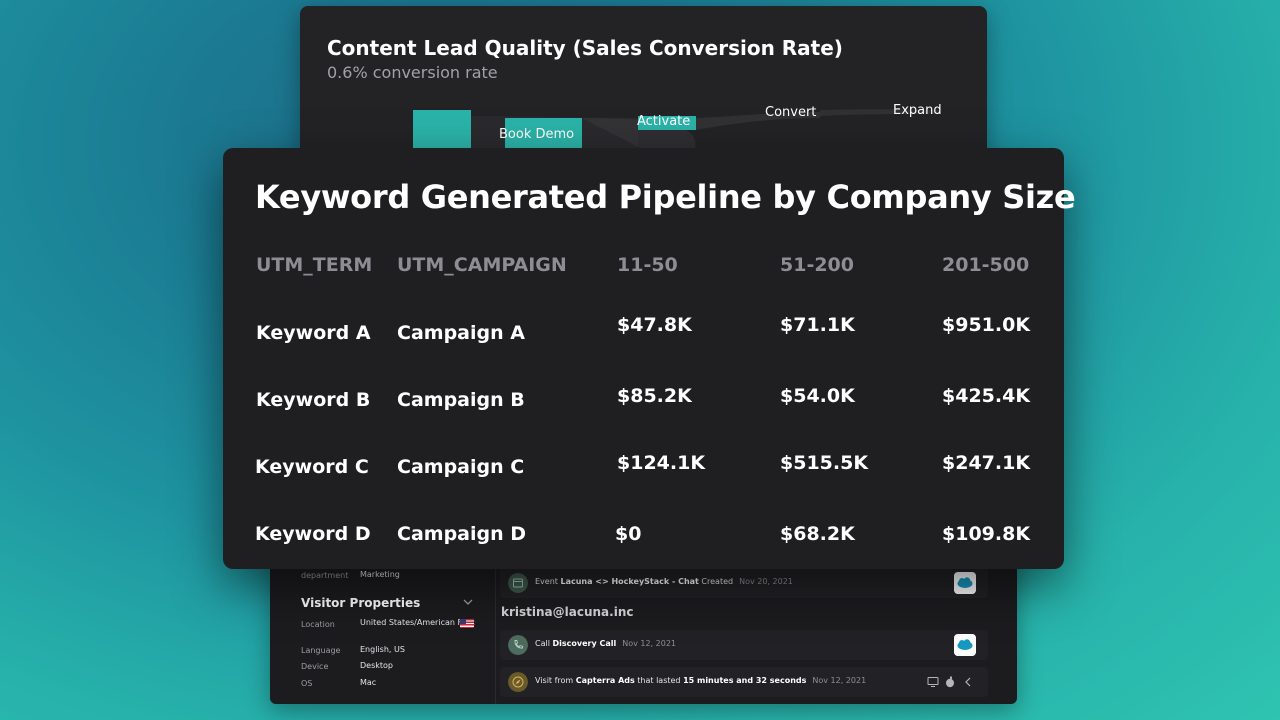  I want to click on funnel-bar-activate, so click(667, 123).